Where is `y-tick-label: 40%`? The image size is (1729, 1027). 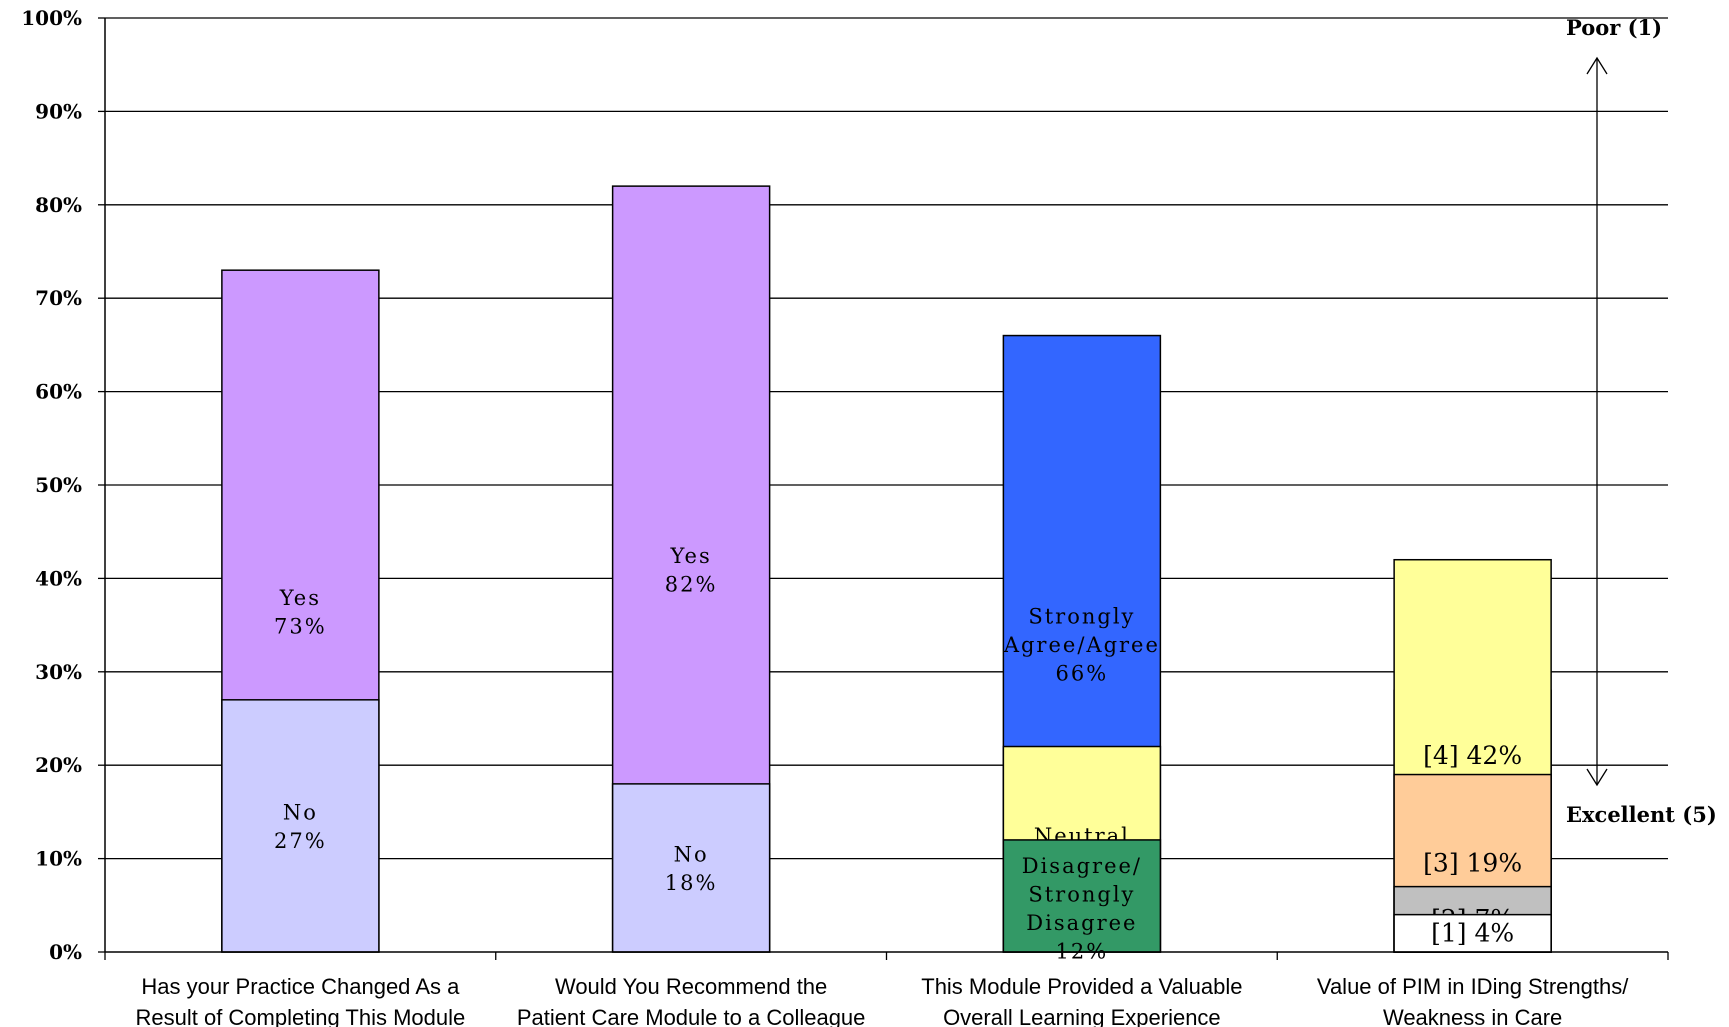 y-tick-label: 40% is located at coordinates (58, 578).